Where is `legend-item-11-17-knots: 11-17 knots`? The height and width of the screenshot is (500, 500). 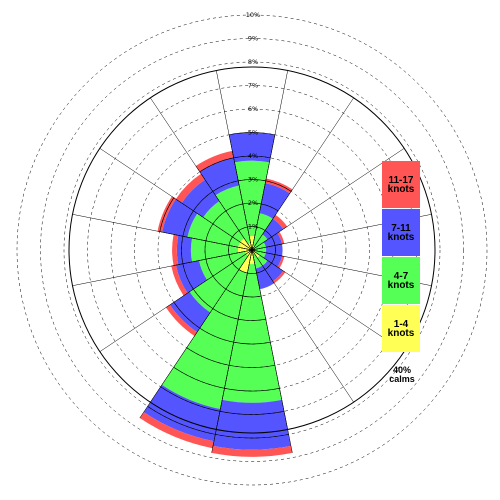 legend-item-11-17-knots: 11-17 knots is located at coordinates (401, 184).